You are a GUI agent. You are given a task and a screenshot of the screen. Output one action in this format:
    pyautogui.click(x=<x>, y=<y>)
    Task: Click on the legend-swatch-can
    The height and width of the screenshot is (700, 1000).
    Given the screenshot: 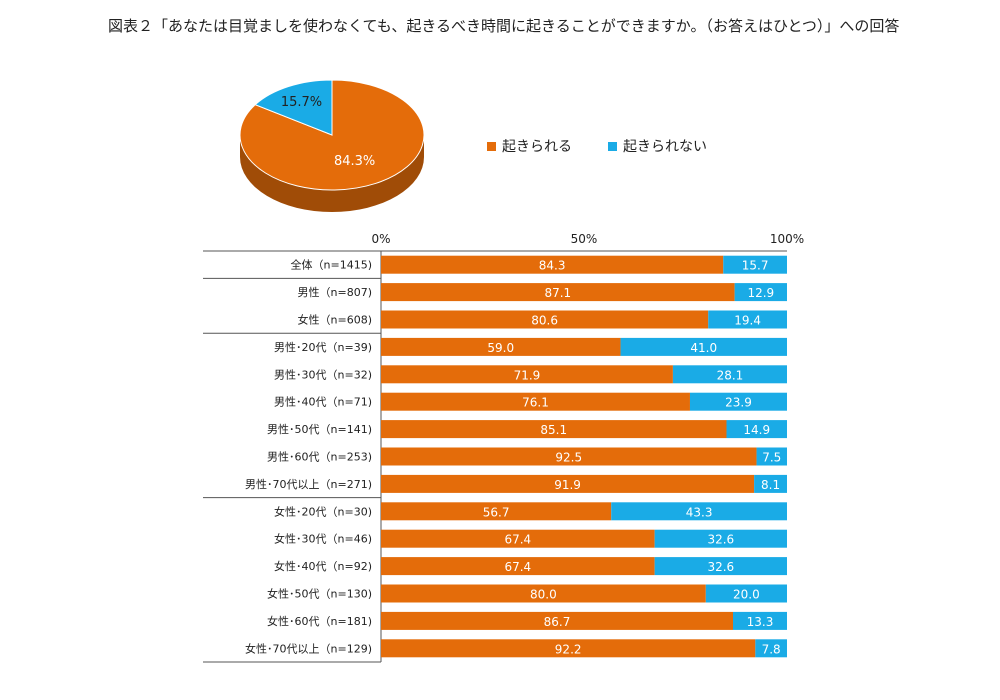 What is the action you would take?
    pyautogui.click(x=491, y=146)
    